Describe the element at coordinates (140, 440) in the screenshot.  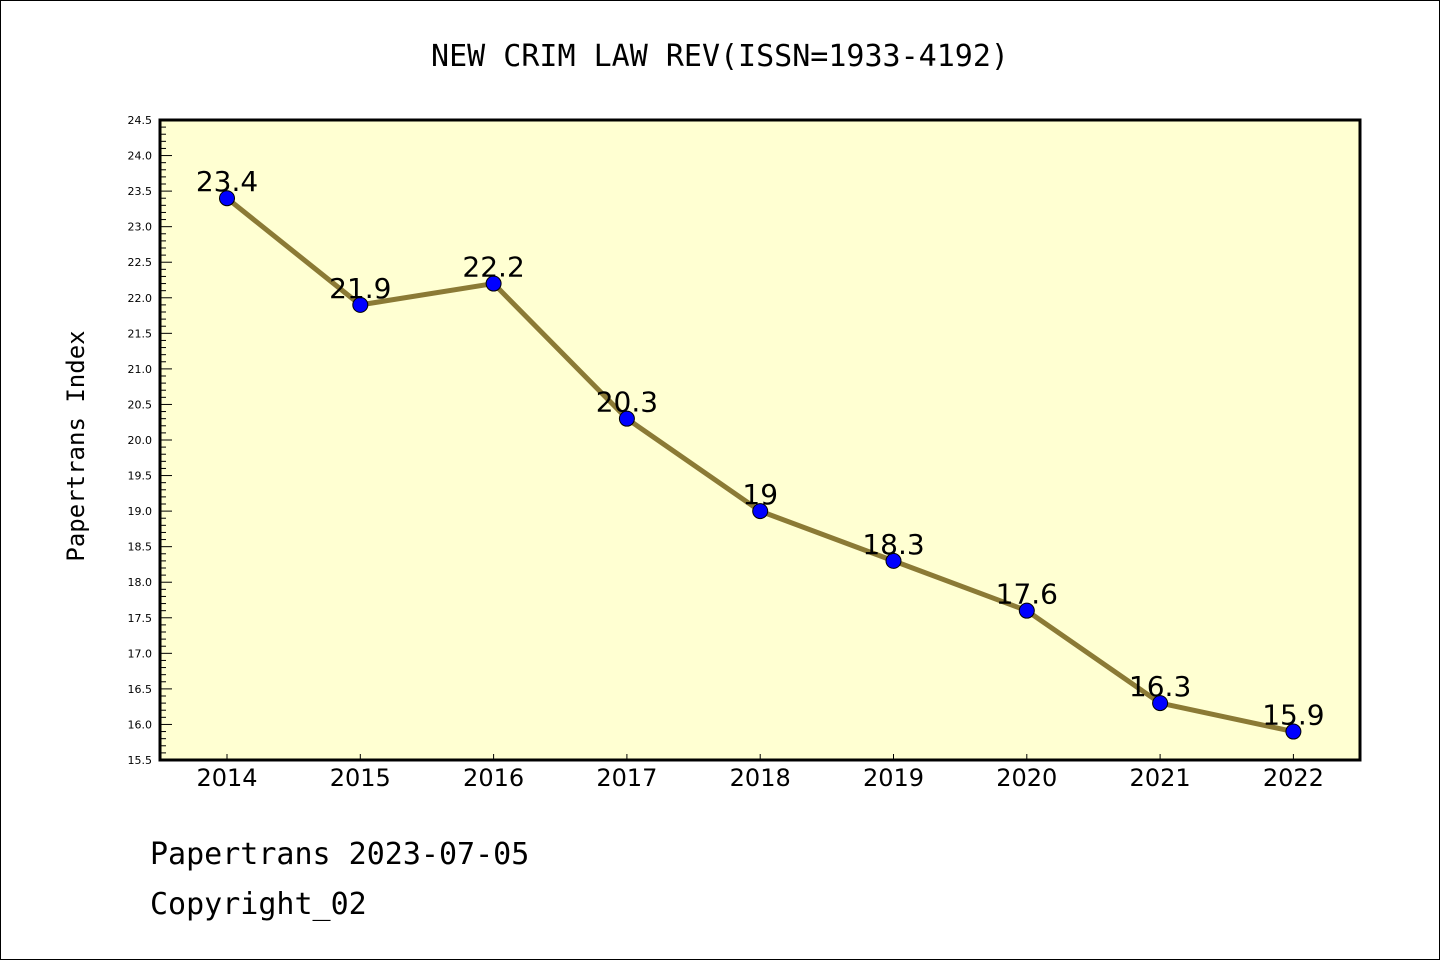
I see `y-tick-label: 20.0` at that location.